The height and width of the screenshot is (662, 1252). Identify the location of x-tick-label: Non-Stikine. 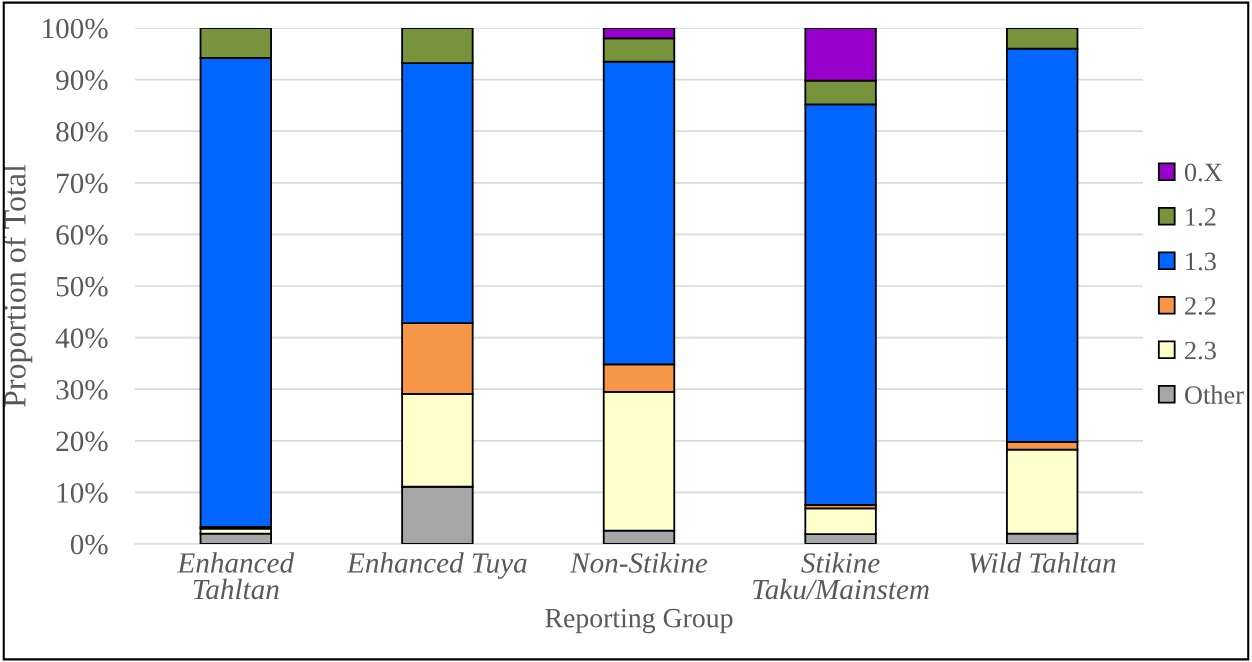
(638, 562).